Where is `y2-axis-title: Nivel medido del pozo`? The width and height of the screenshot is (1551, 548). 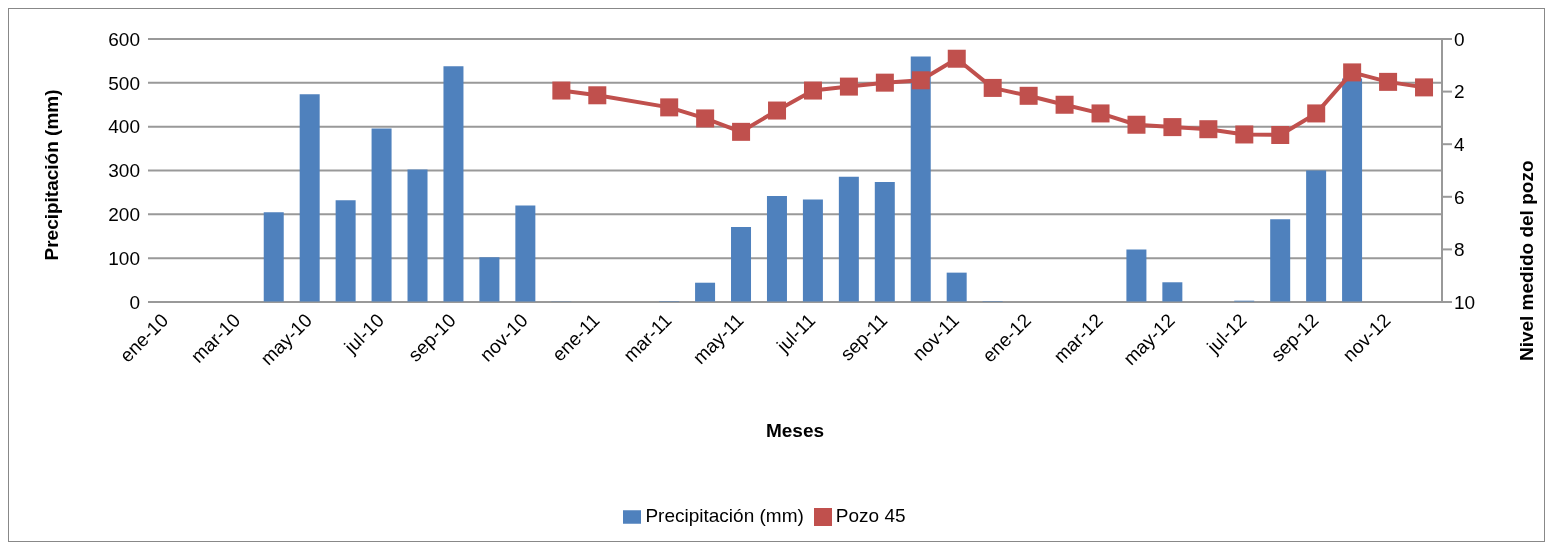 y2-axis-title: Nivel medido del pozo is located at coordinates (1526, 261).